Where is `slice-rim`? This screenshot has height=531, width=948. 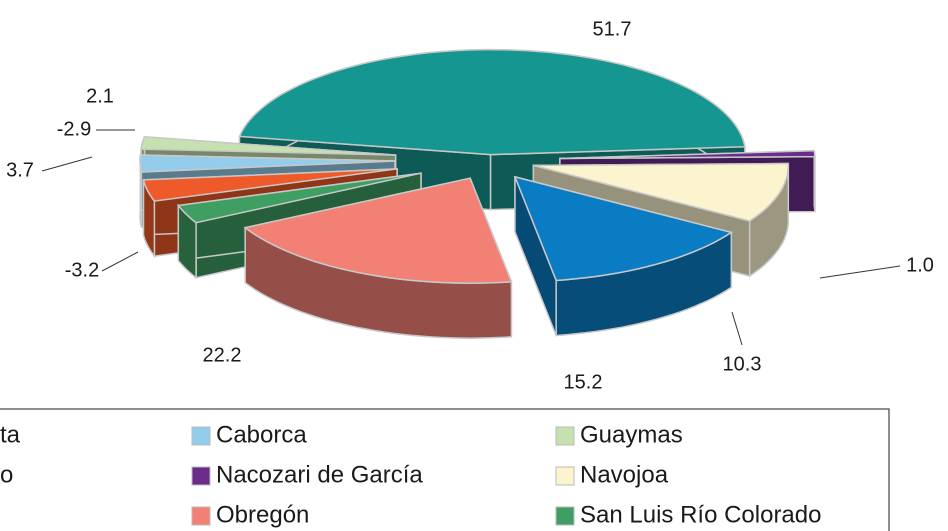 slice-rim is located at coordinates (814, 181).